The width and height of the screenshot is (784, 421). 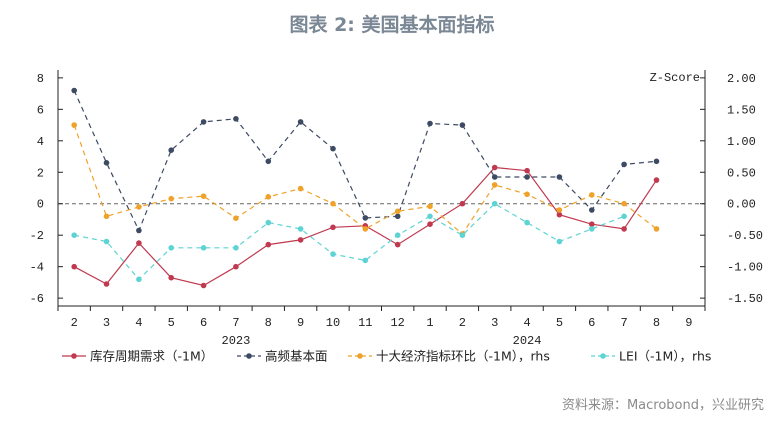 I want to click on x-tick-label: 10, so click(x=333, y=323).